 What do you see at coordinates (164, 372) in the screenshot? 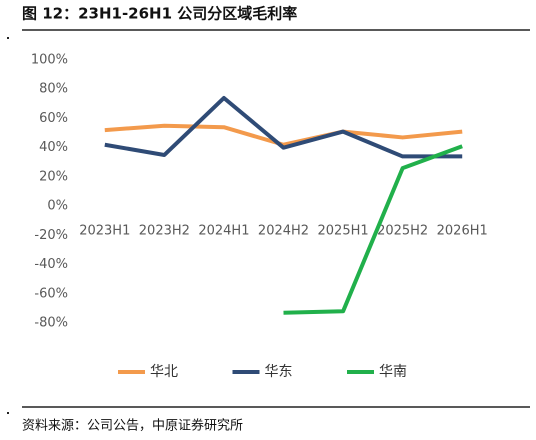
I see `legend-label: 华北` at bounding box center [164, 372].